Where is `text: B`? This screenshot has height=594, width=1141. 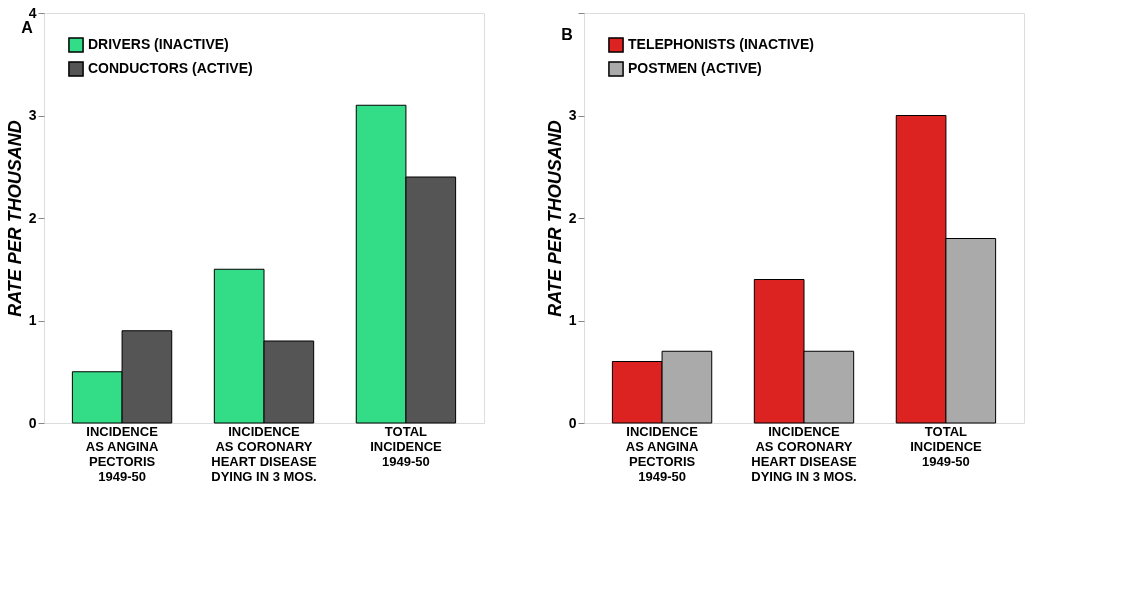
text: B is located at coordinates (567, 34).